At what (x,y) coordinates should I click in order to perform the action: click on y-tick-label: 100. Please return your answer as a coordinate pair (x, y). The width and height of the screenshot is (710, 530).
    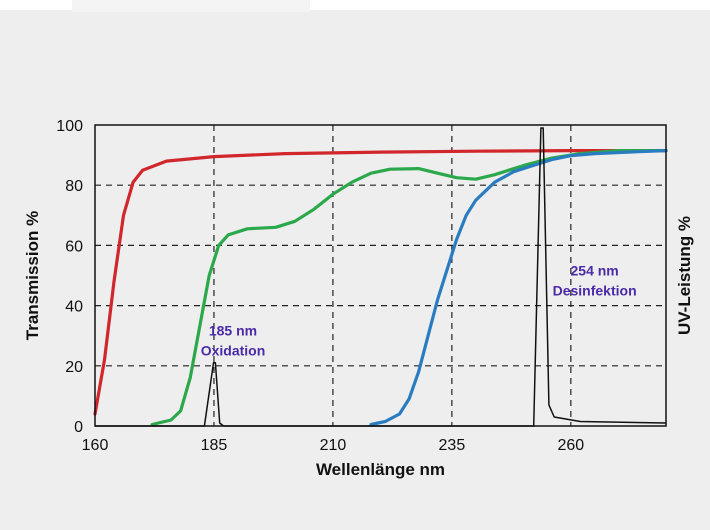
    Looking at the image, I should click on (69, 126).